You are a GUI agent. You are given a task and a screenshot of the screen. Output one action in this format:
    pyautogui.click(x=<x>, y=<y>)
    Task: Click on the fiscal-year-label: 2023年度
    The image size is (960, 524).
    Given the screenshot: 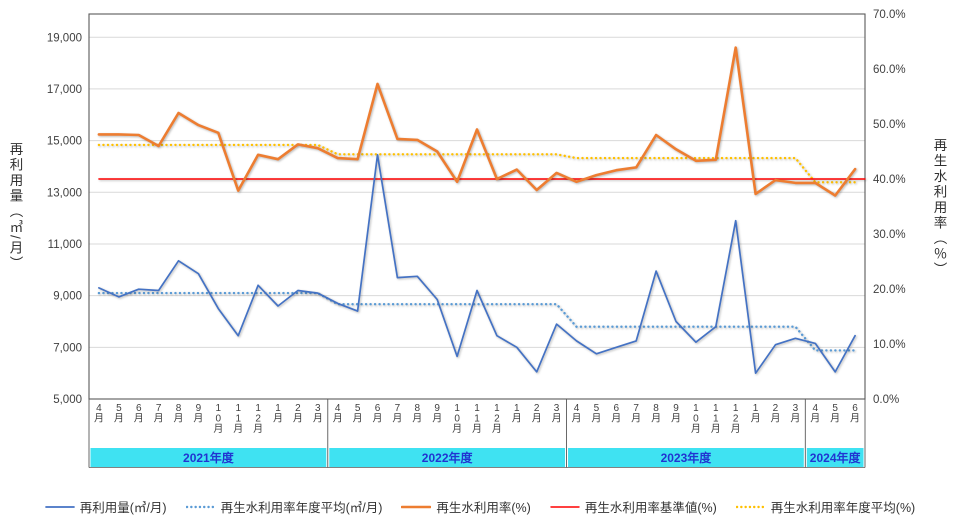 What is the action you would take?
    pyautogui.click(x=687, y=457)
    